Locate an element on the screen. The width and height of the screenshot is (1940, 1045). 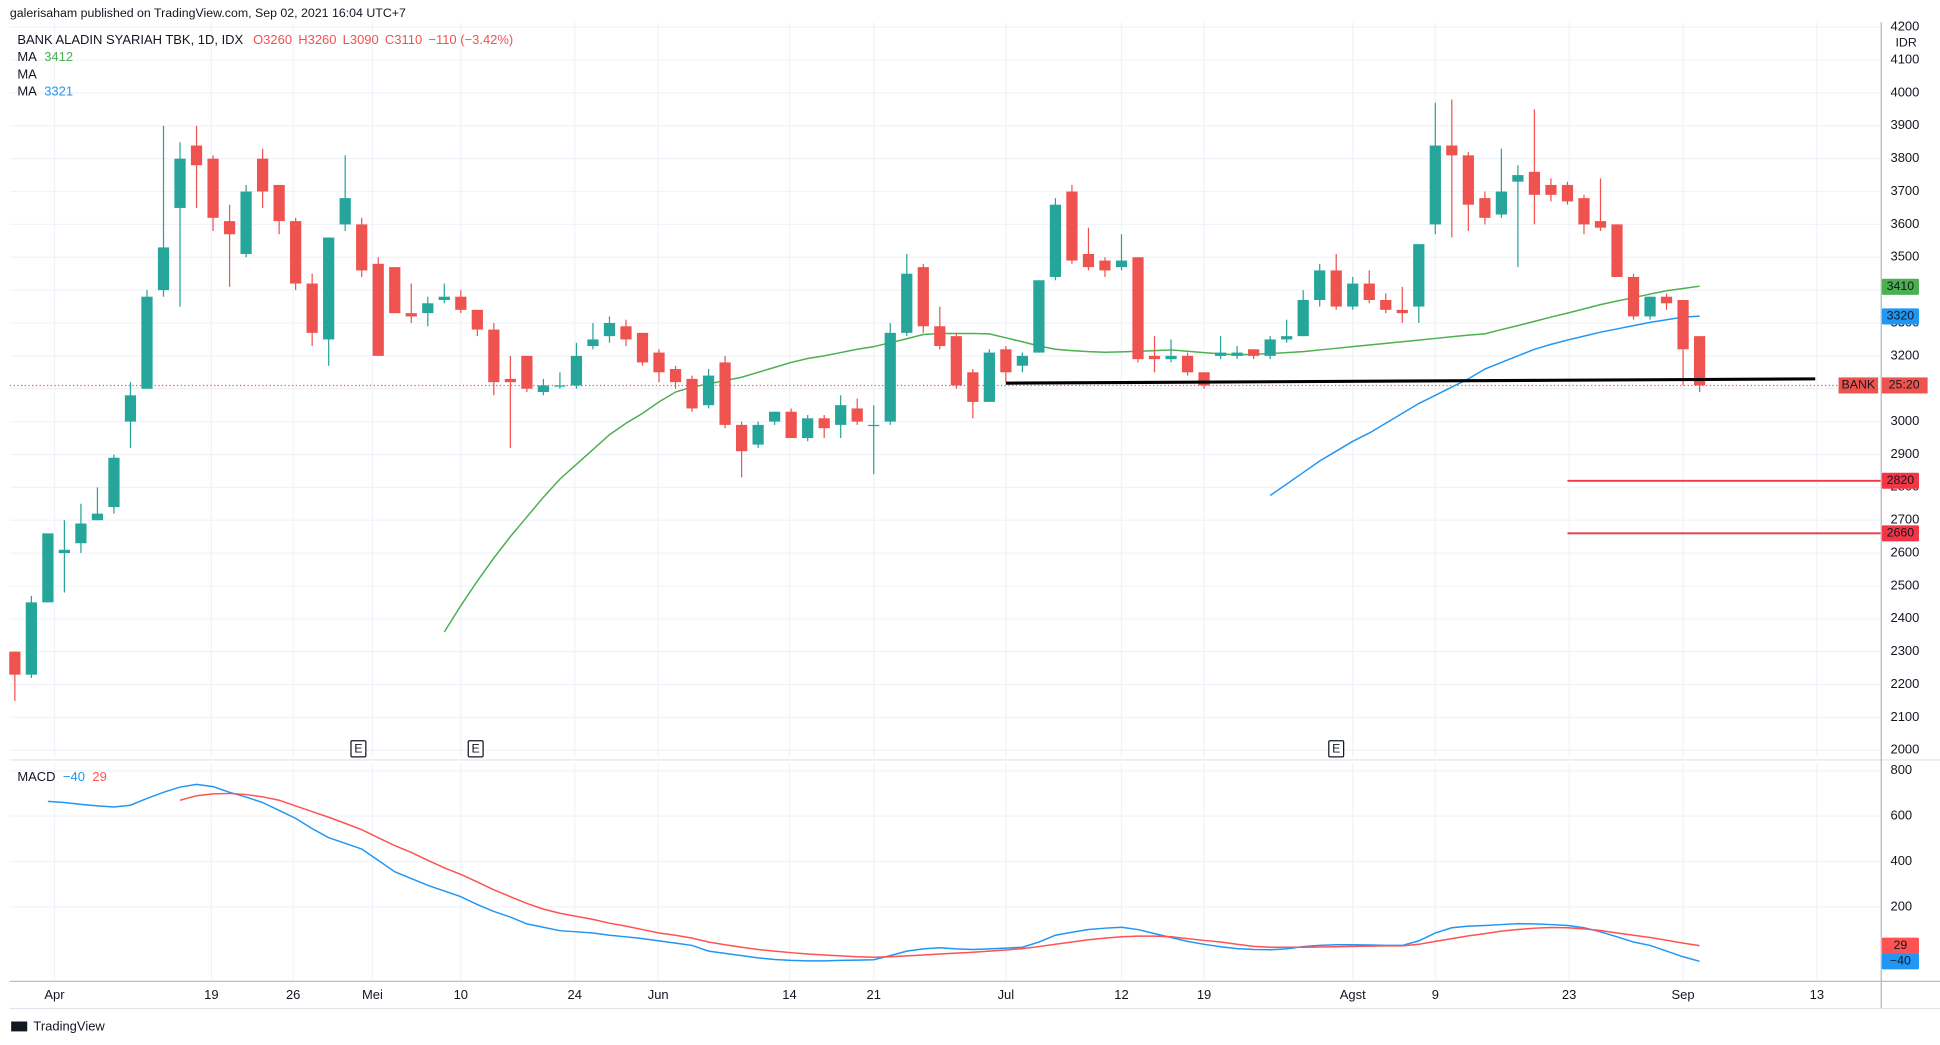
x-tick-label: 26 is located at coordinates (293, 994).